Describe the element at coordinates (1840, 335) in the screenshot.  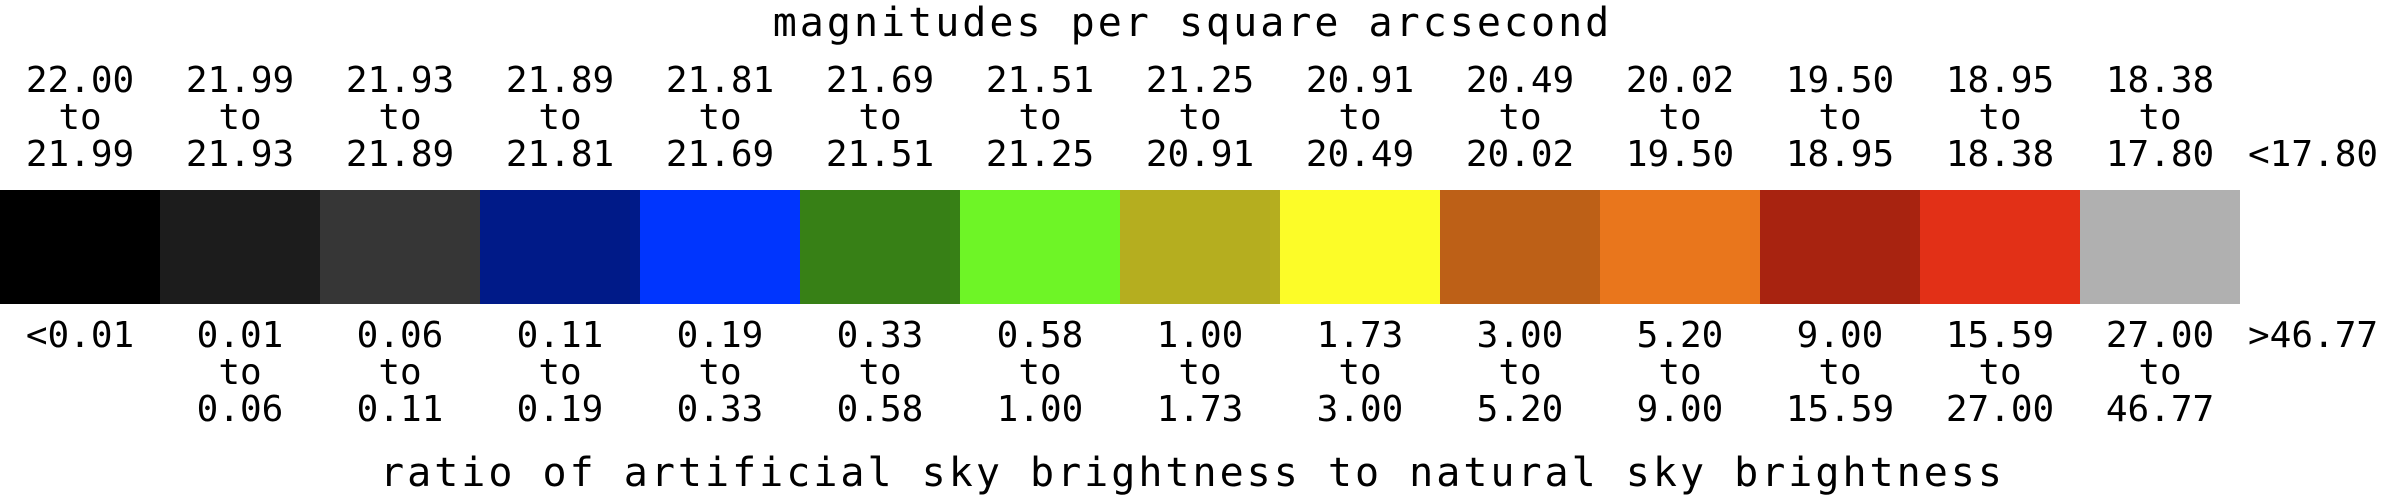
I see `ratio-from: 9.00` at that location.